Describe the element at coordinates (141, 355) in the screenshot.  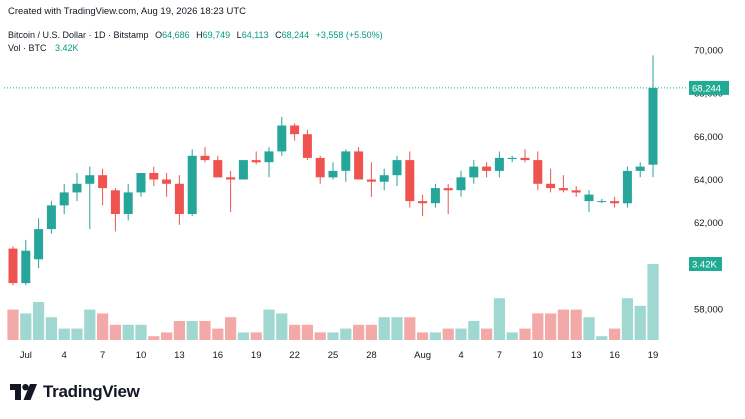
I see `x-tick-label: 10` at that location.